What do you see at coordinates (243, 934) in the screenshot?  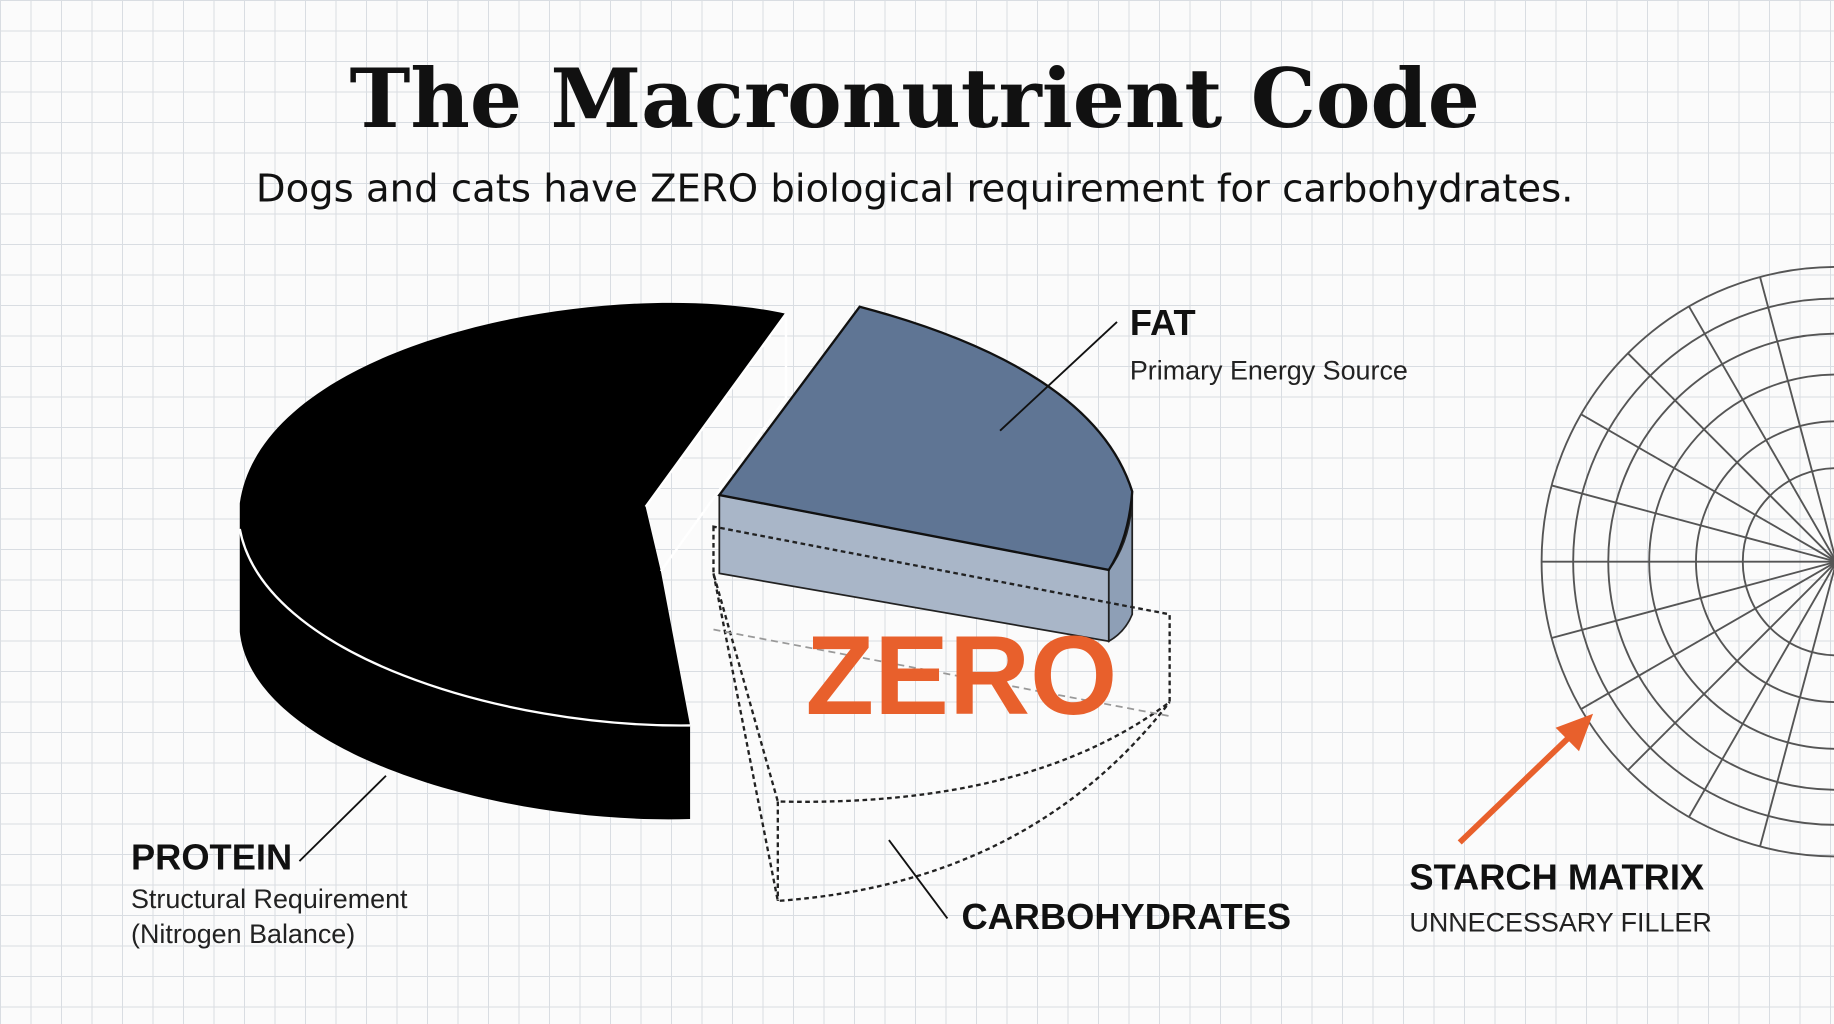 I see `protein-line: (Nitrogen Balance)` at bounding box center [243, 934].